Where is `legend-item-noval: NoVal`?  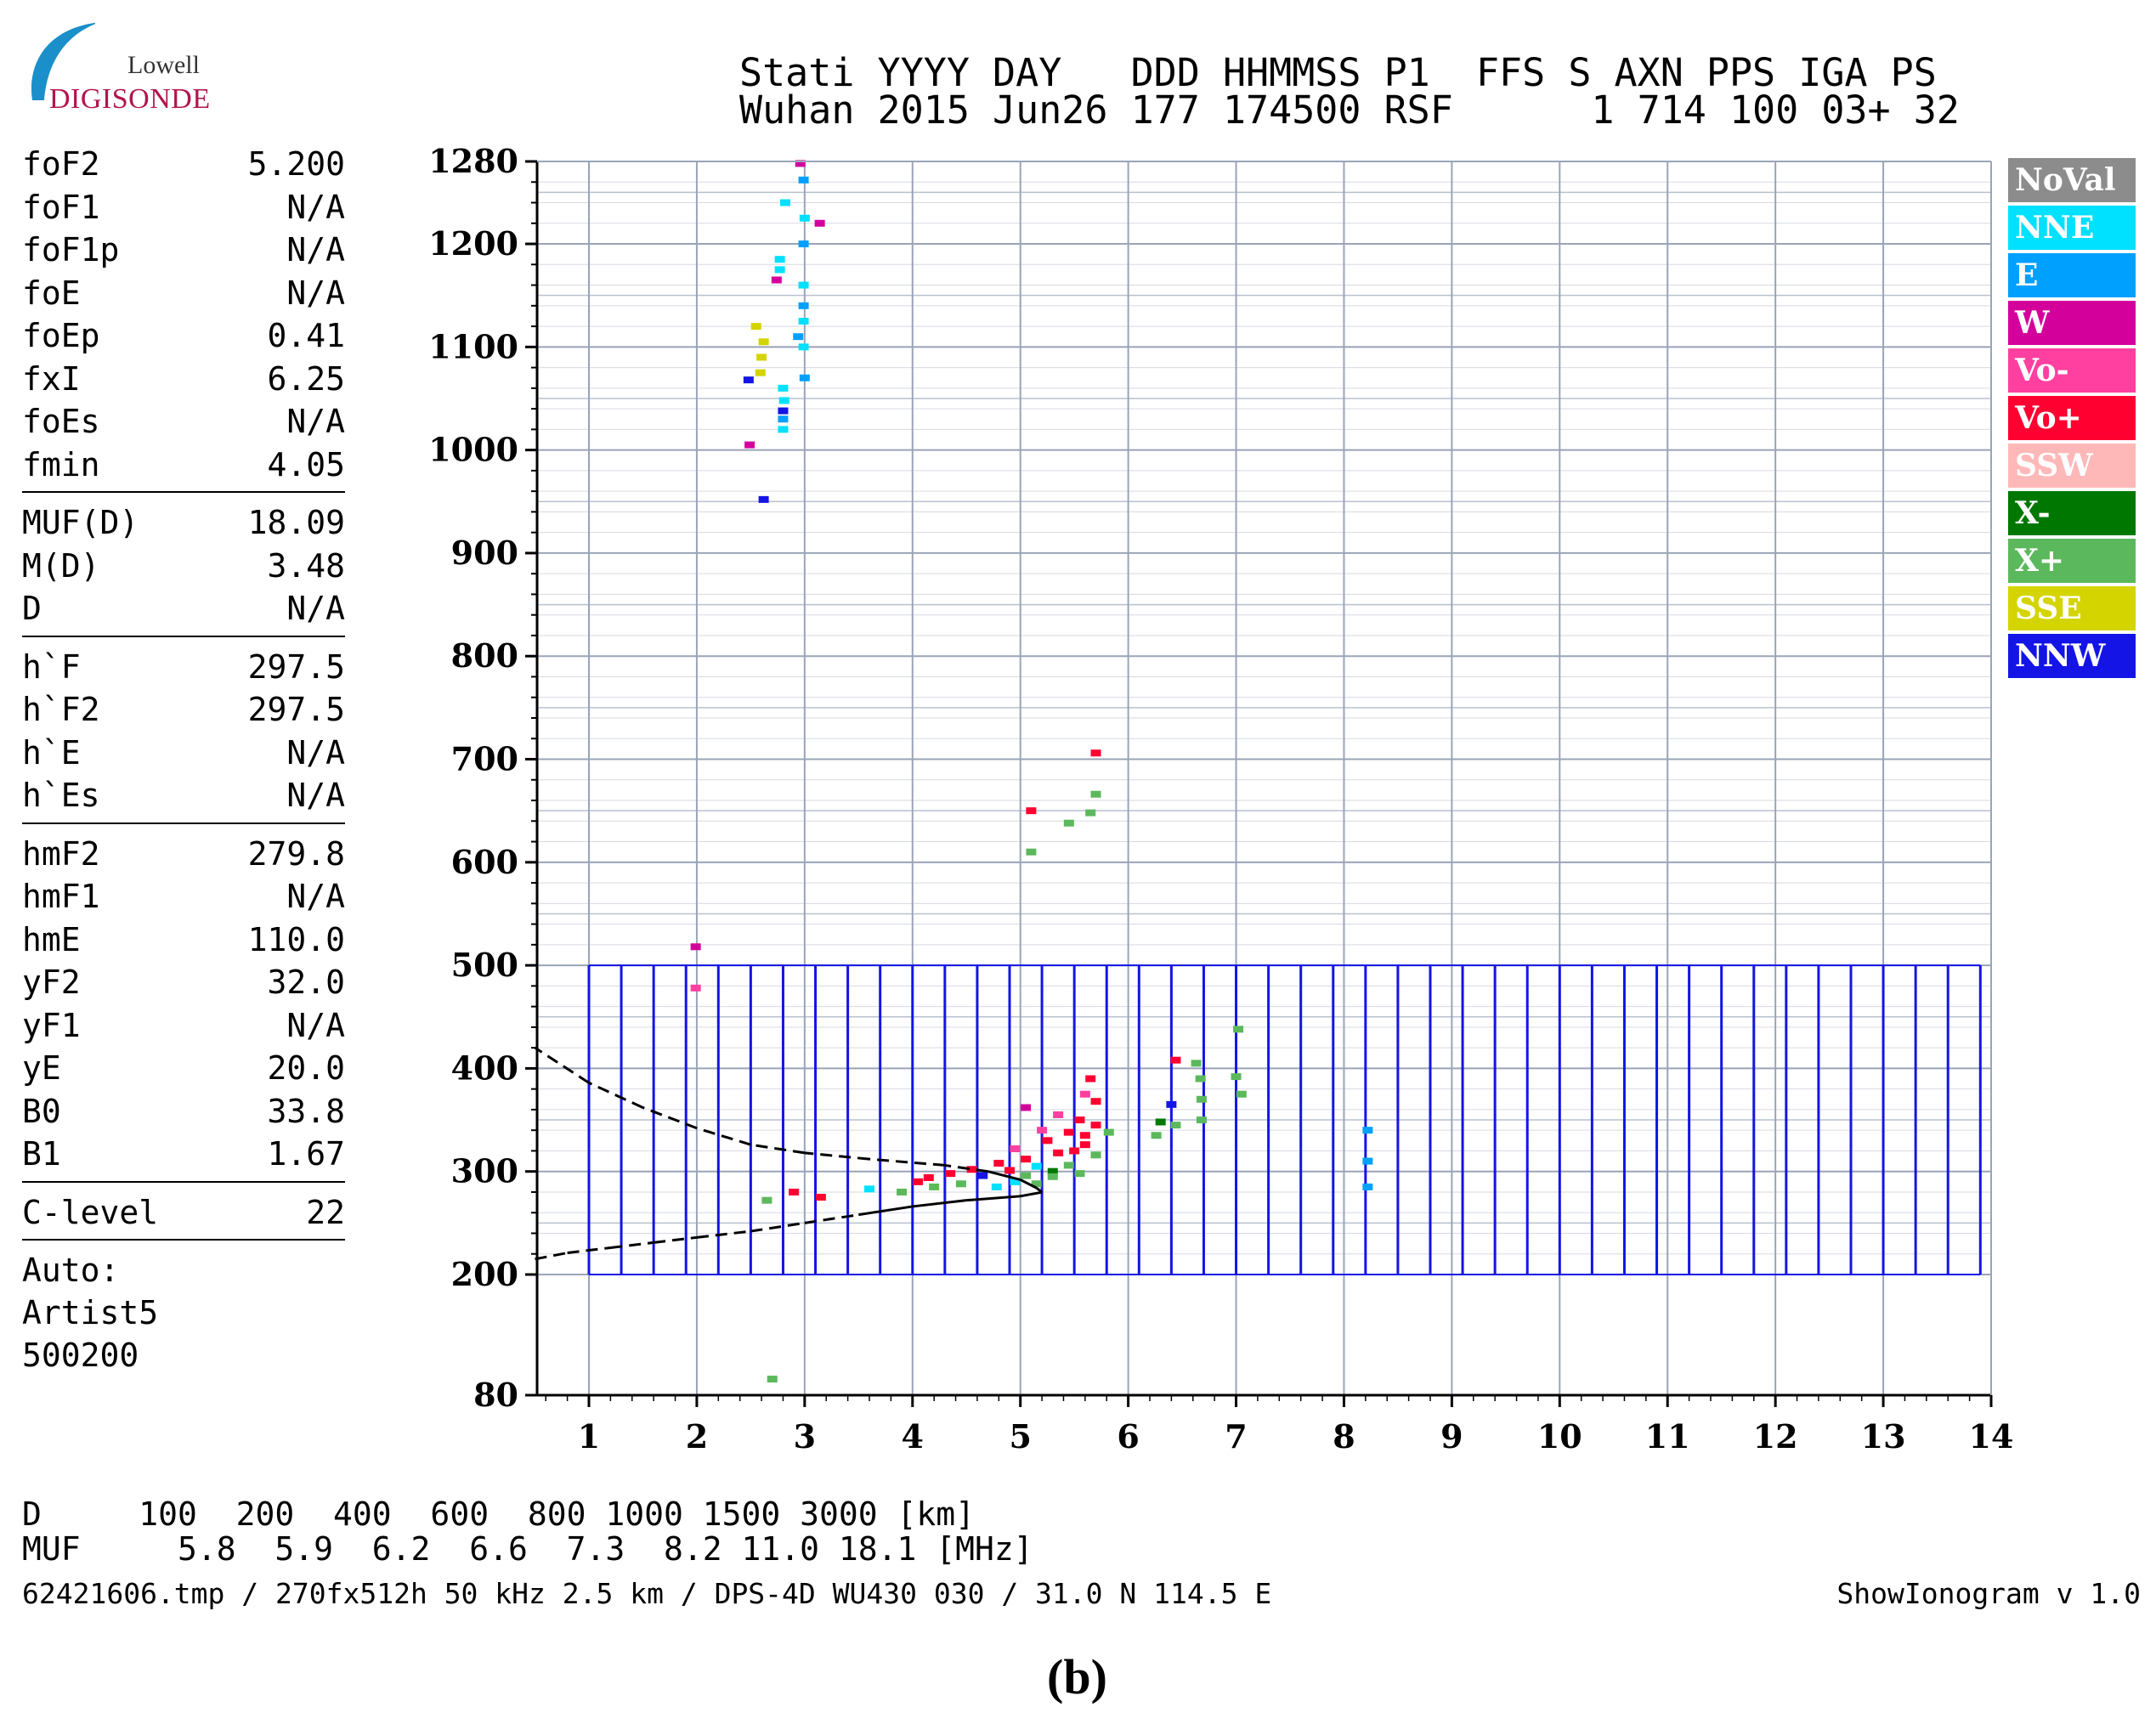 legend-item-noval: NoVal is located at coordinates (2072, 180).